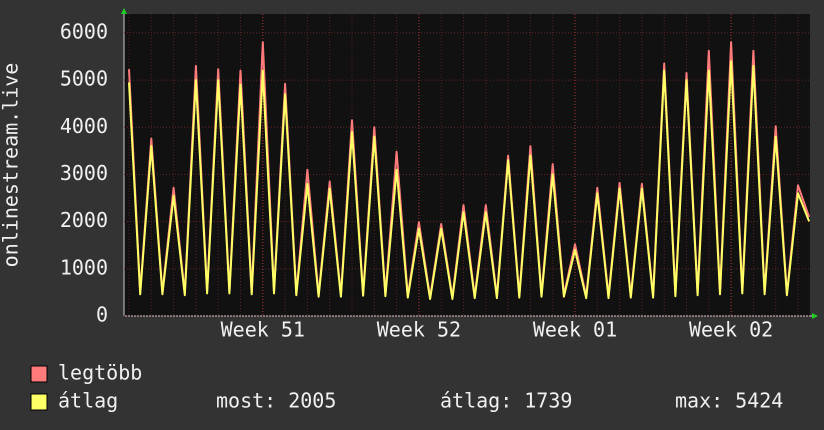  What do you see at coordinates (100, 373) in the screenshot?
I see `legend-label: legtöbb` at bounding box center [100, 373].